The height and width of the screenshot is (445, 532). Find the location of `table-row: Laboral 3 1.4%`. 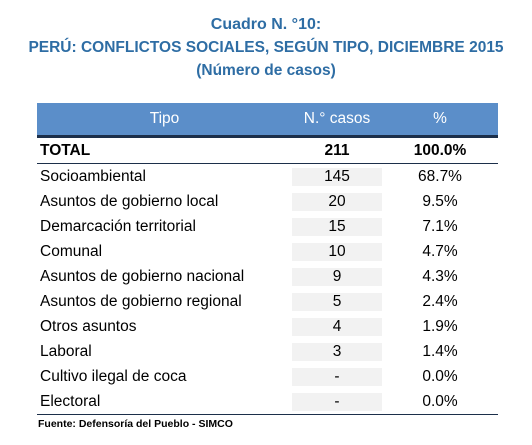

table-row: Laboral 3 1.4% is located at coordinates (267, 351).